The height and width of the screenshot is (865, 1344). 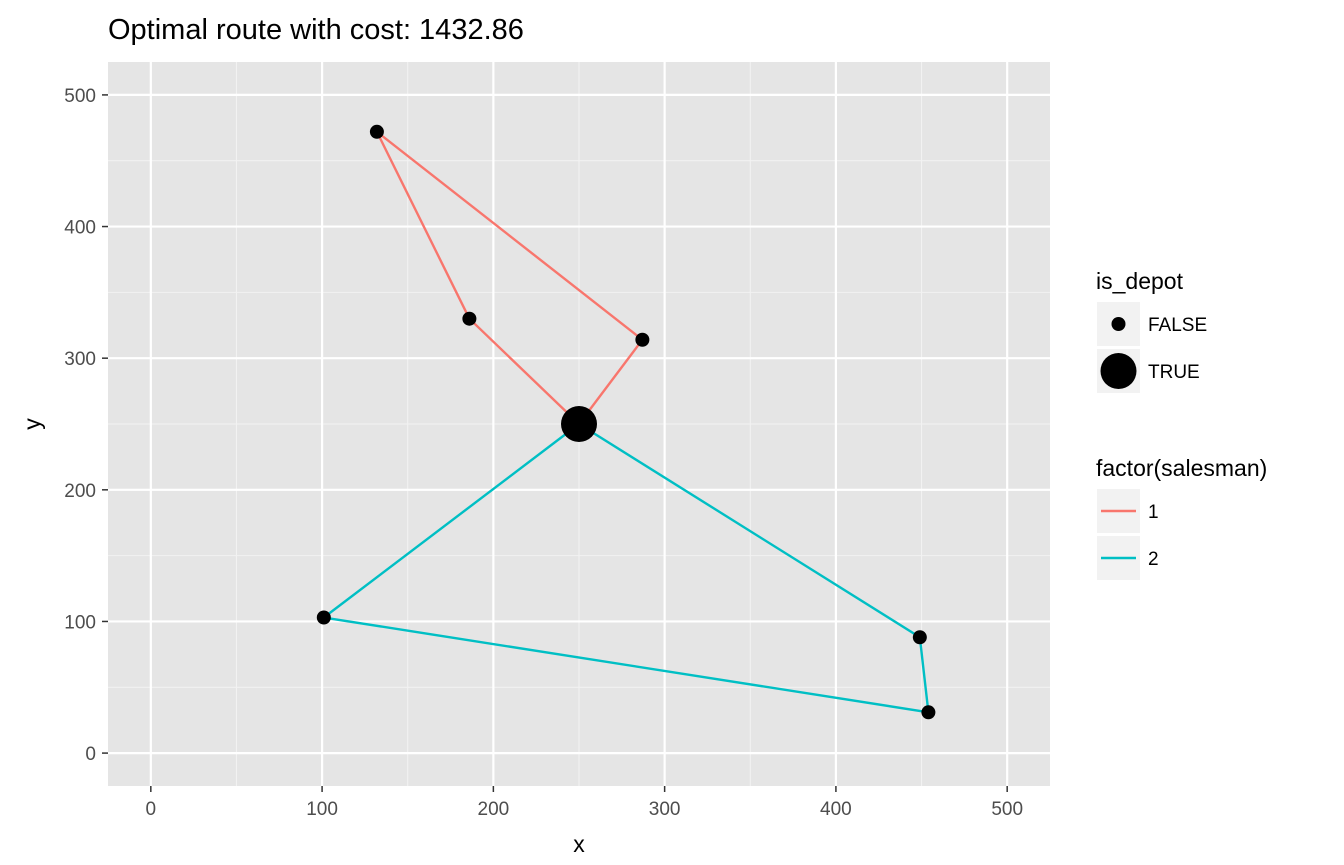 What do you see at coordinates (80, 96) in the screenshot?
I see `y-tick-label: 500` at bounding box center [80, 96].